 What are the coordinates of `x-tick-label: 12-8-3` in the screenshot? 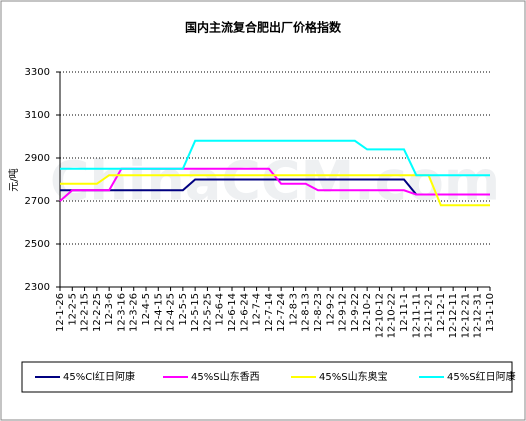 It's located at (293, 309).